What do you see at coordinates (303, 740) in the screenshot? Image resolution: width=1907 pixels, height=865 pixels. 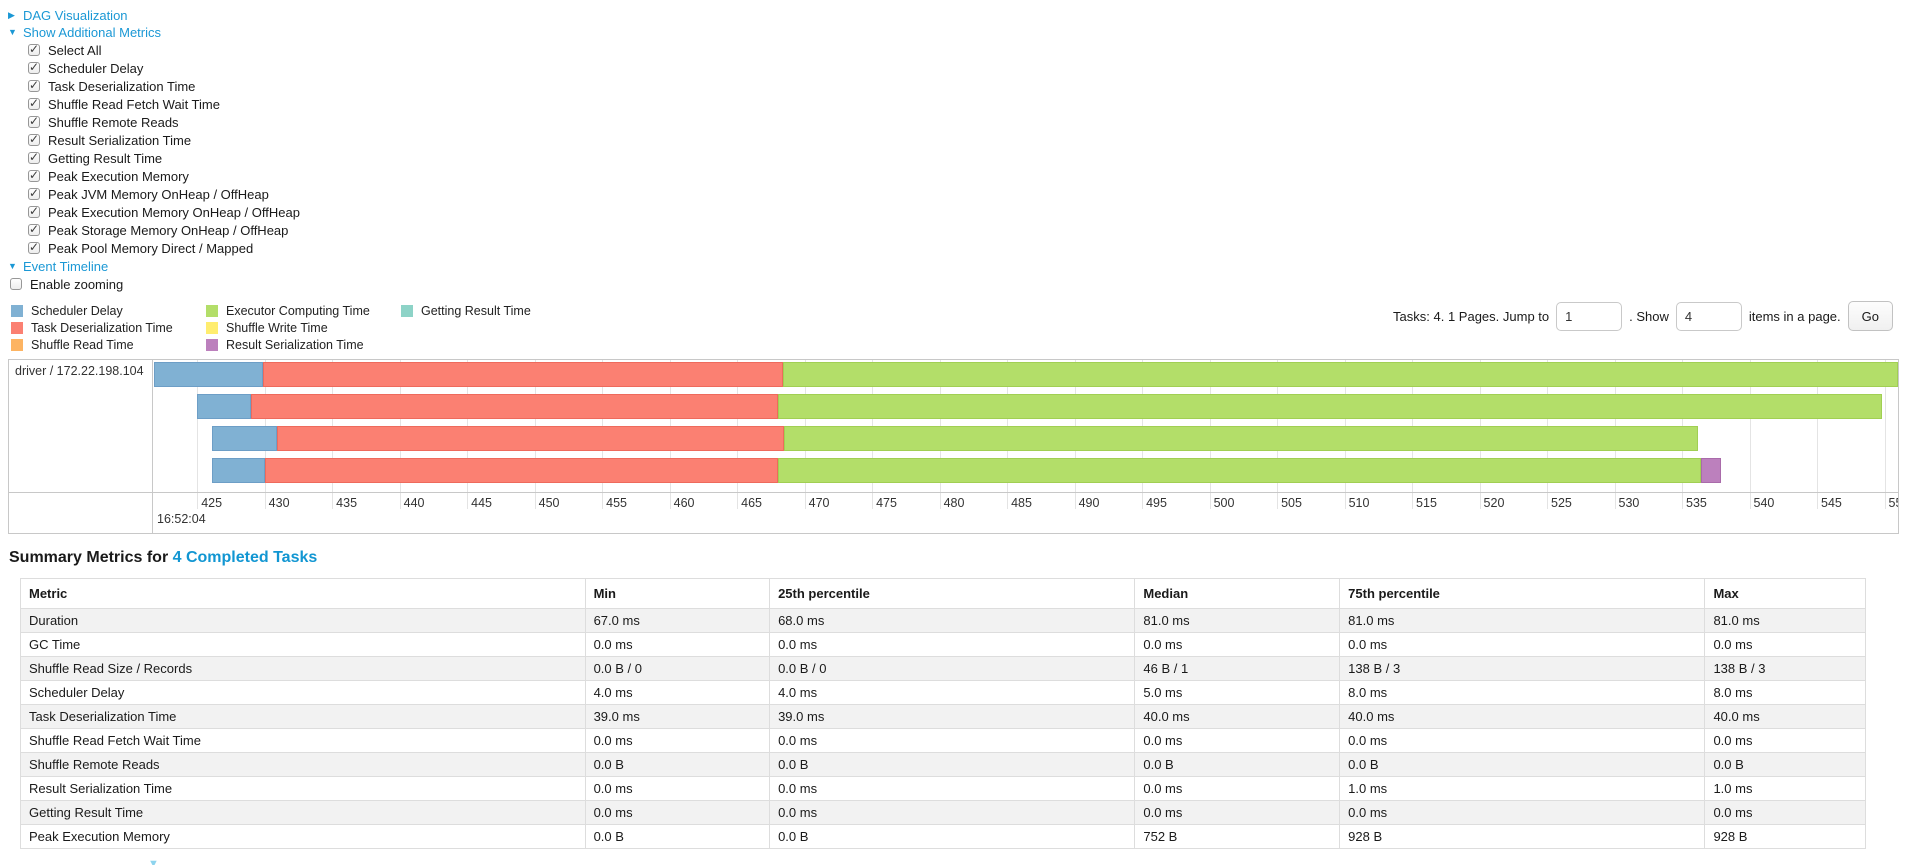 I see `metric-name-cell: Shuffle Read Fetch Wait Time` at bounding box center [303, 740].